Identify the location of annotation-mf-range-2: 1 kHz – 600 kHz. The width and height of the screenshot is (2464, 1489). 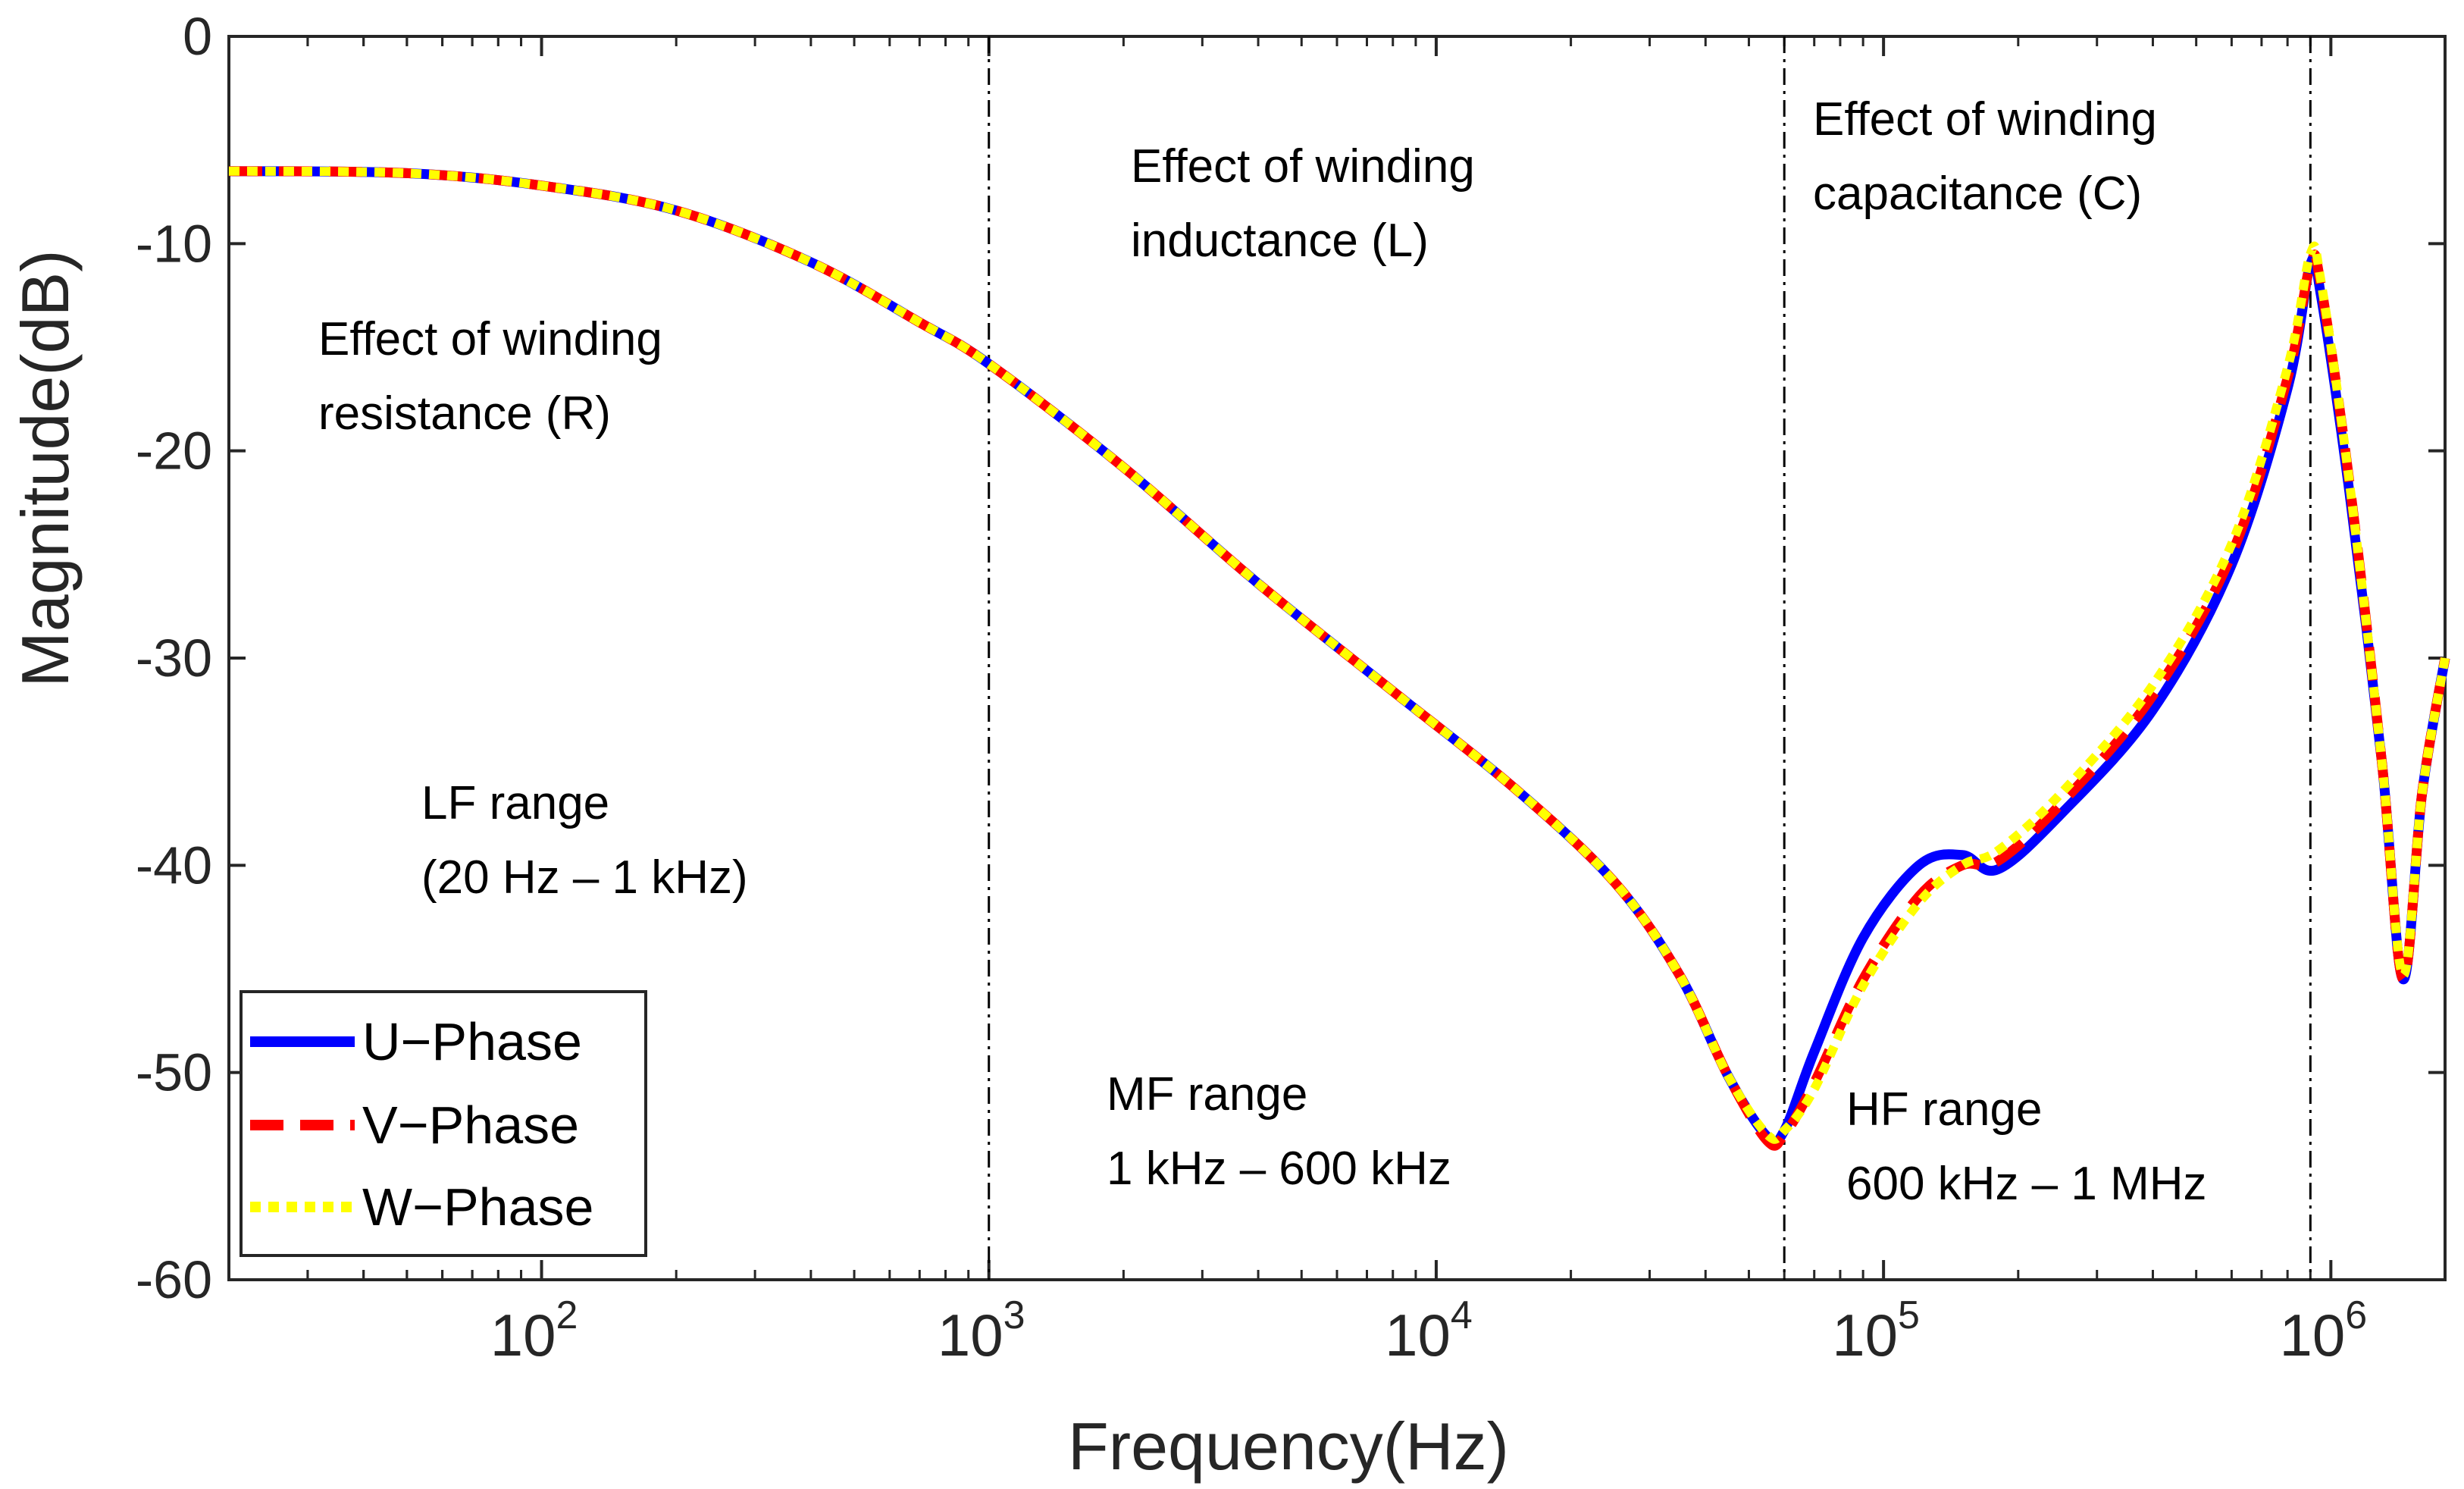
(1279, 1169).